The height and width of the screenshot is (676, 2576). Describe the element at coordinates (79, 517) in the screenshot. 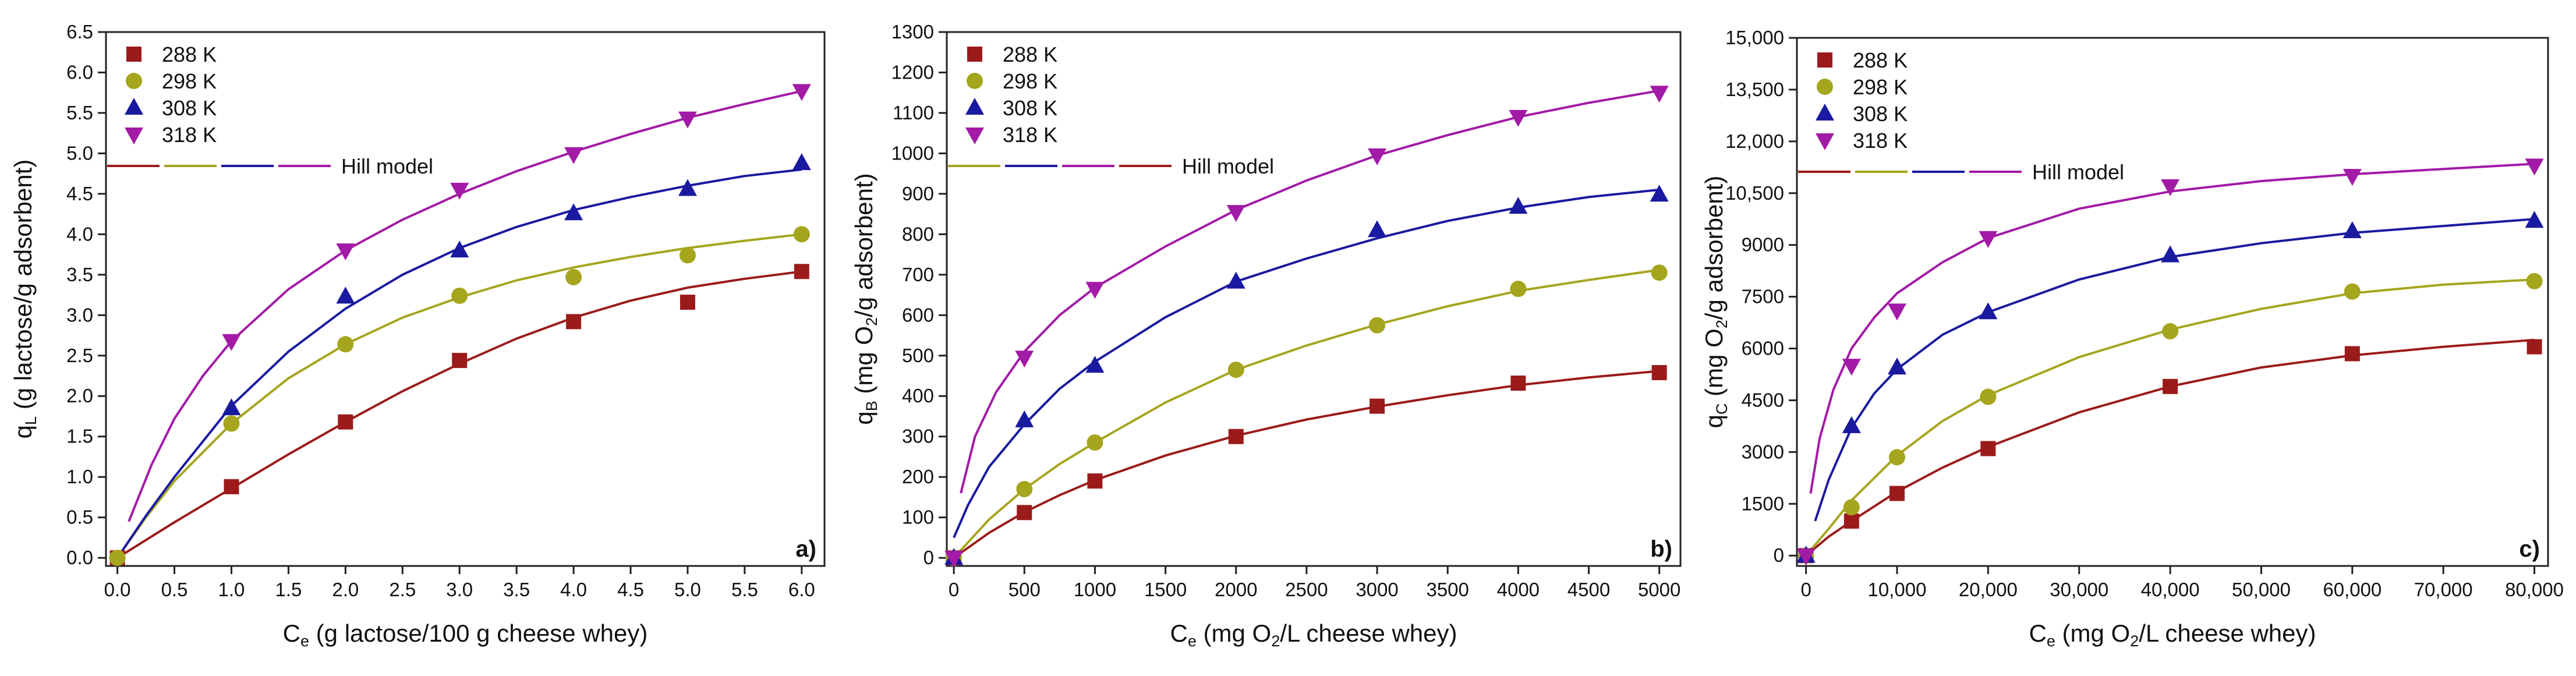

I see `y-tick-label: 0.5` at that location.